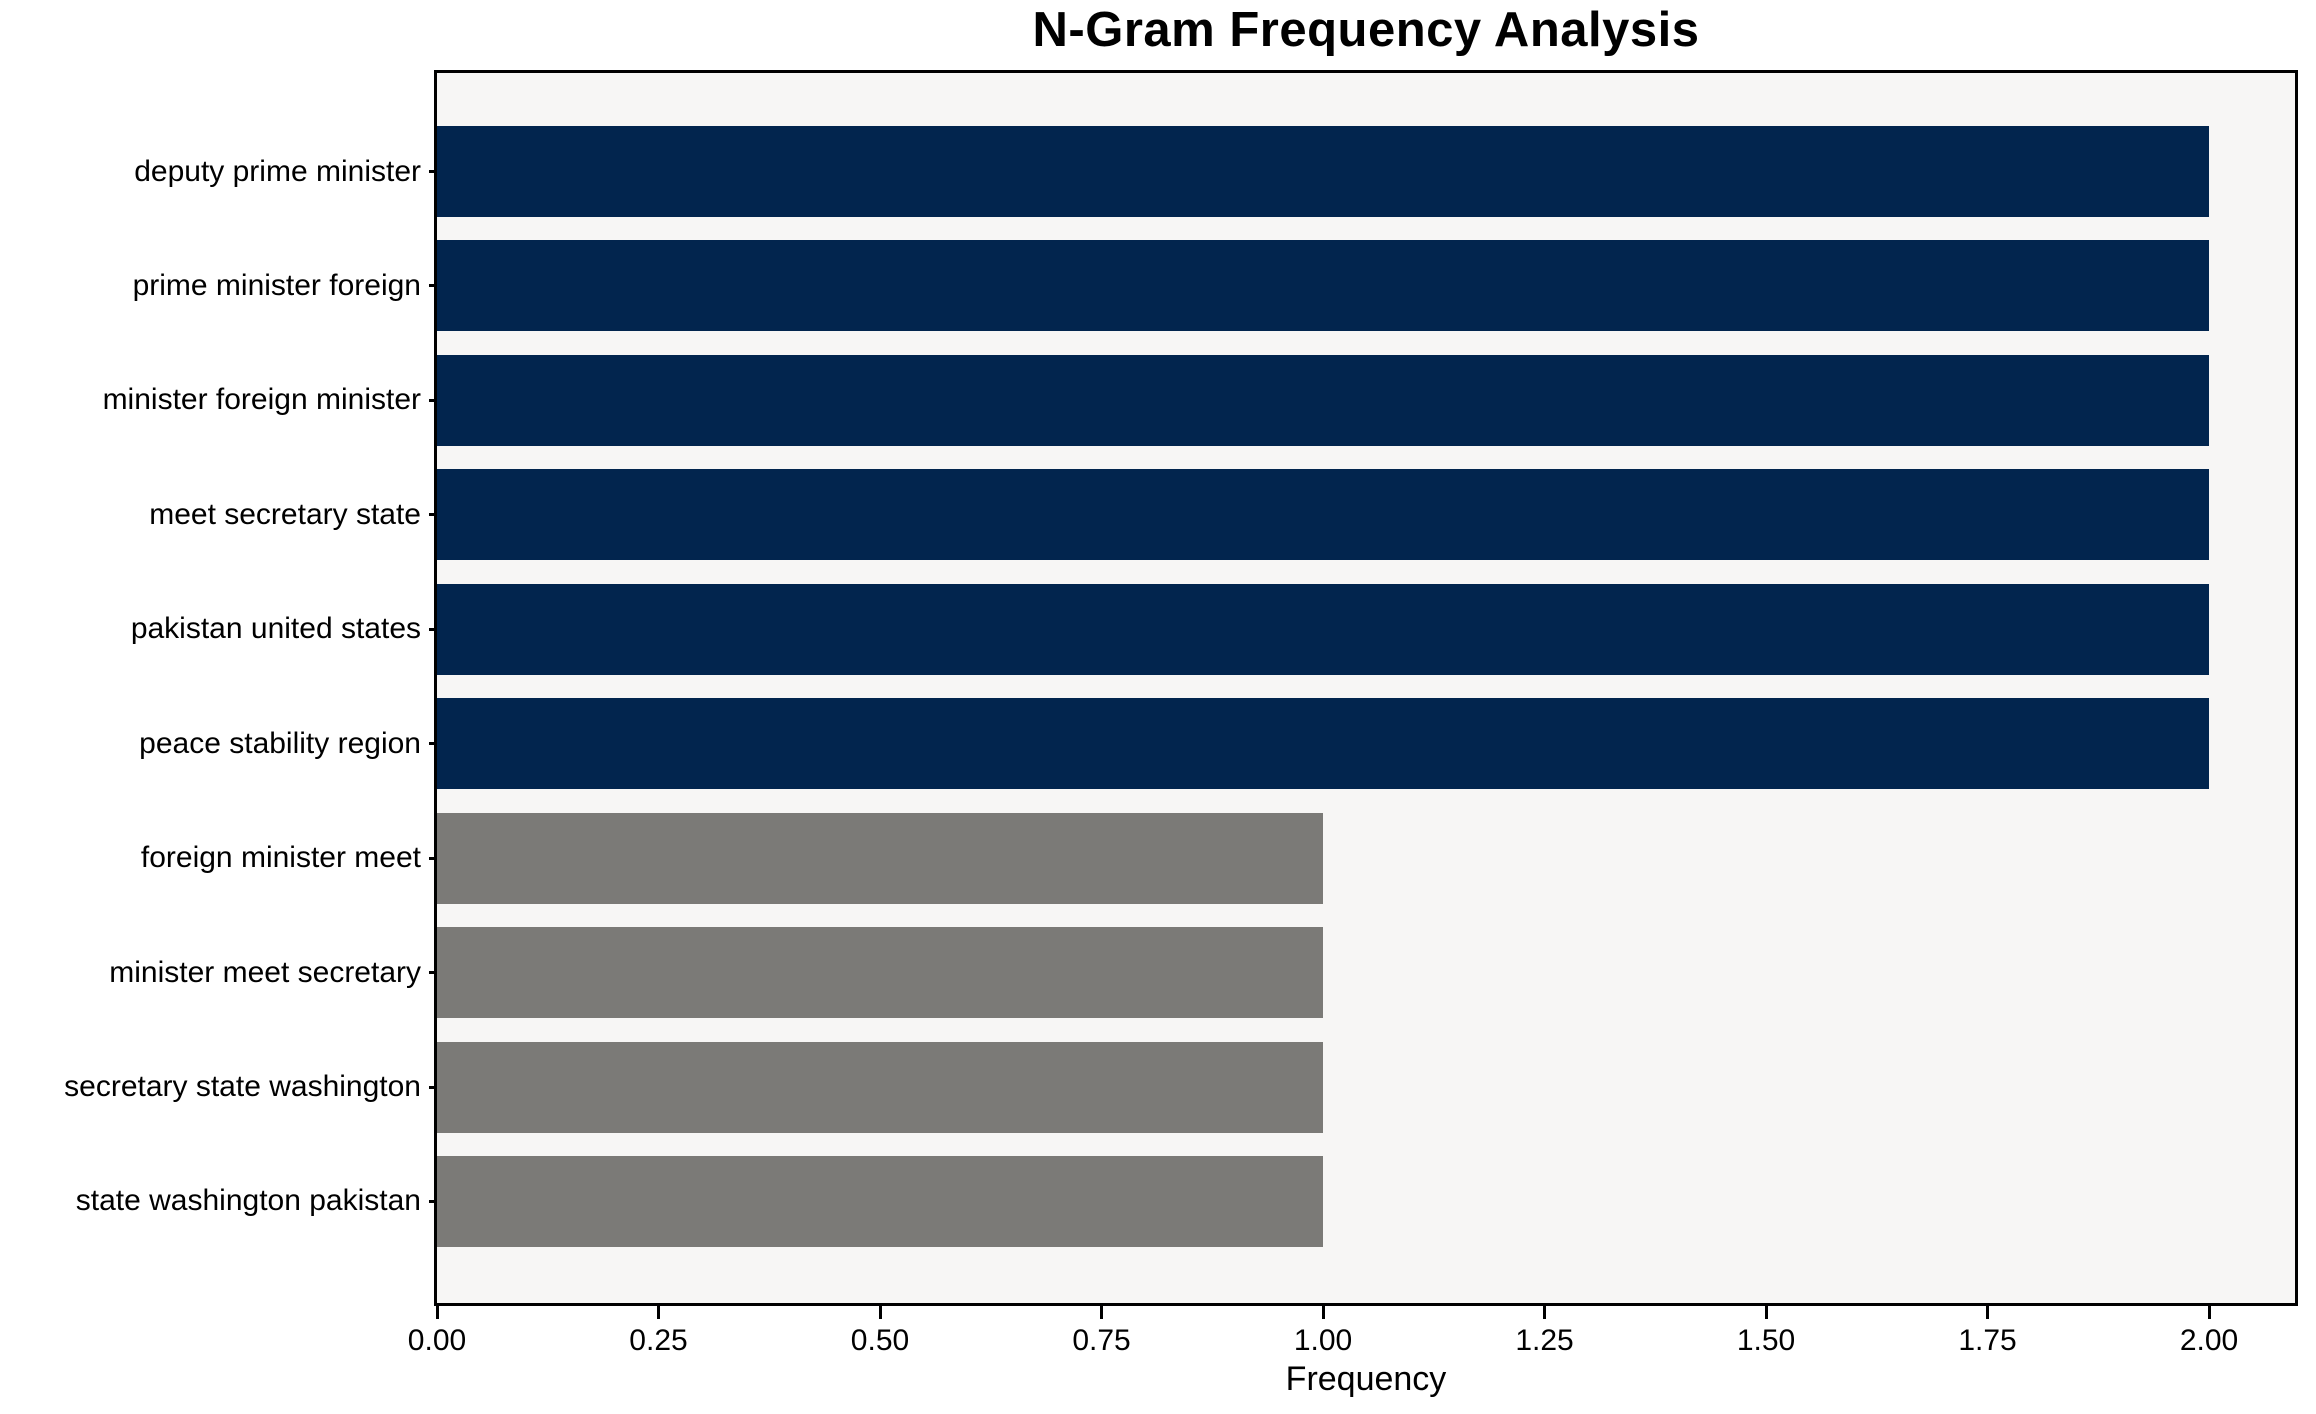 This screenshot has height=1414, width=2316. I want to click on y-tick-label: state washington pakistan, so click(248, 1201).